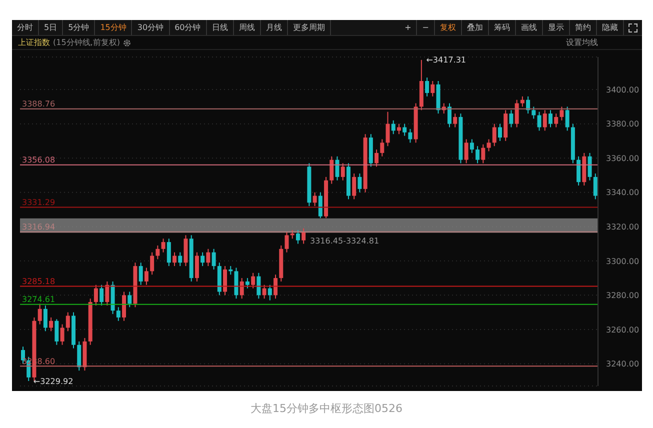  I want to click on annotation: ←3229.92, so click(53, 381).